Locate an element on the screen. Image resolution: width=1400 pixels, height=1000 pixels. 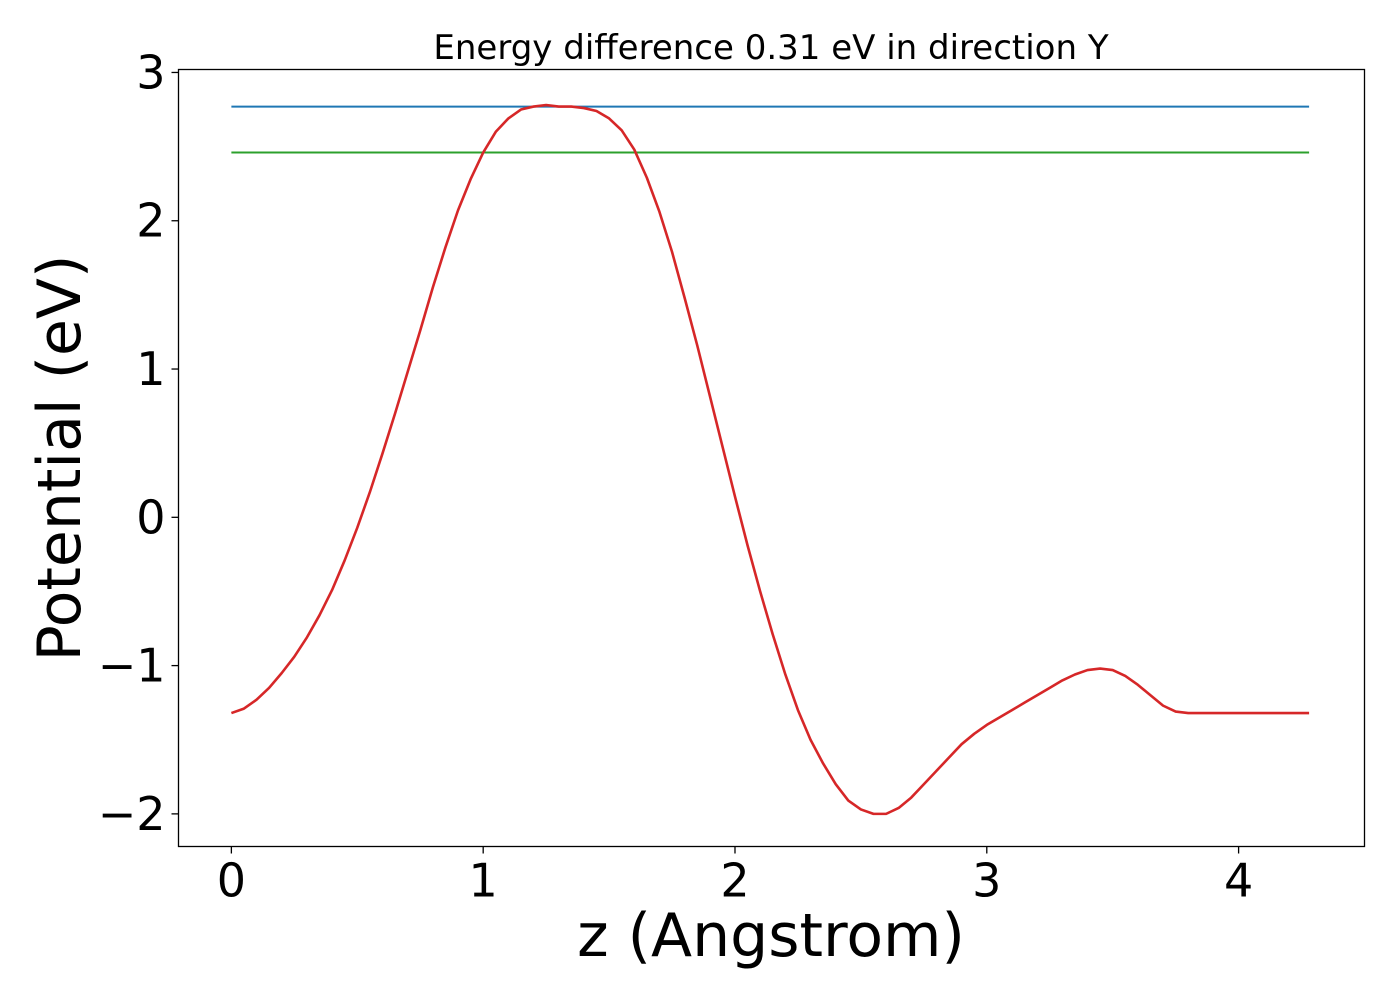
x-axis-label: z (Angstrom) is located at coordinates (771, 936).